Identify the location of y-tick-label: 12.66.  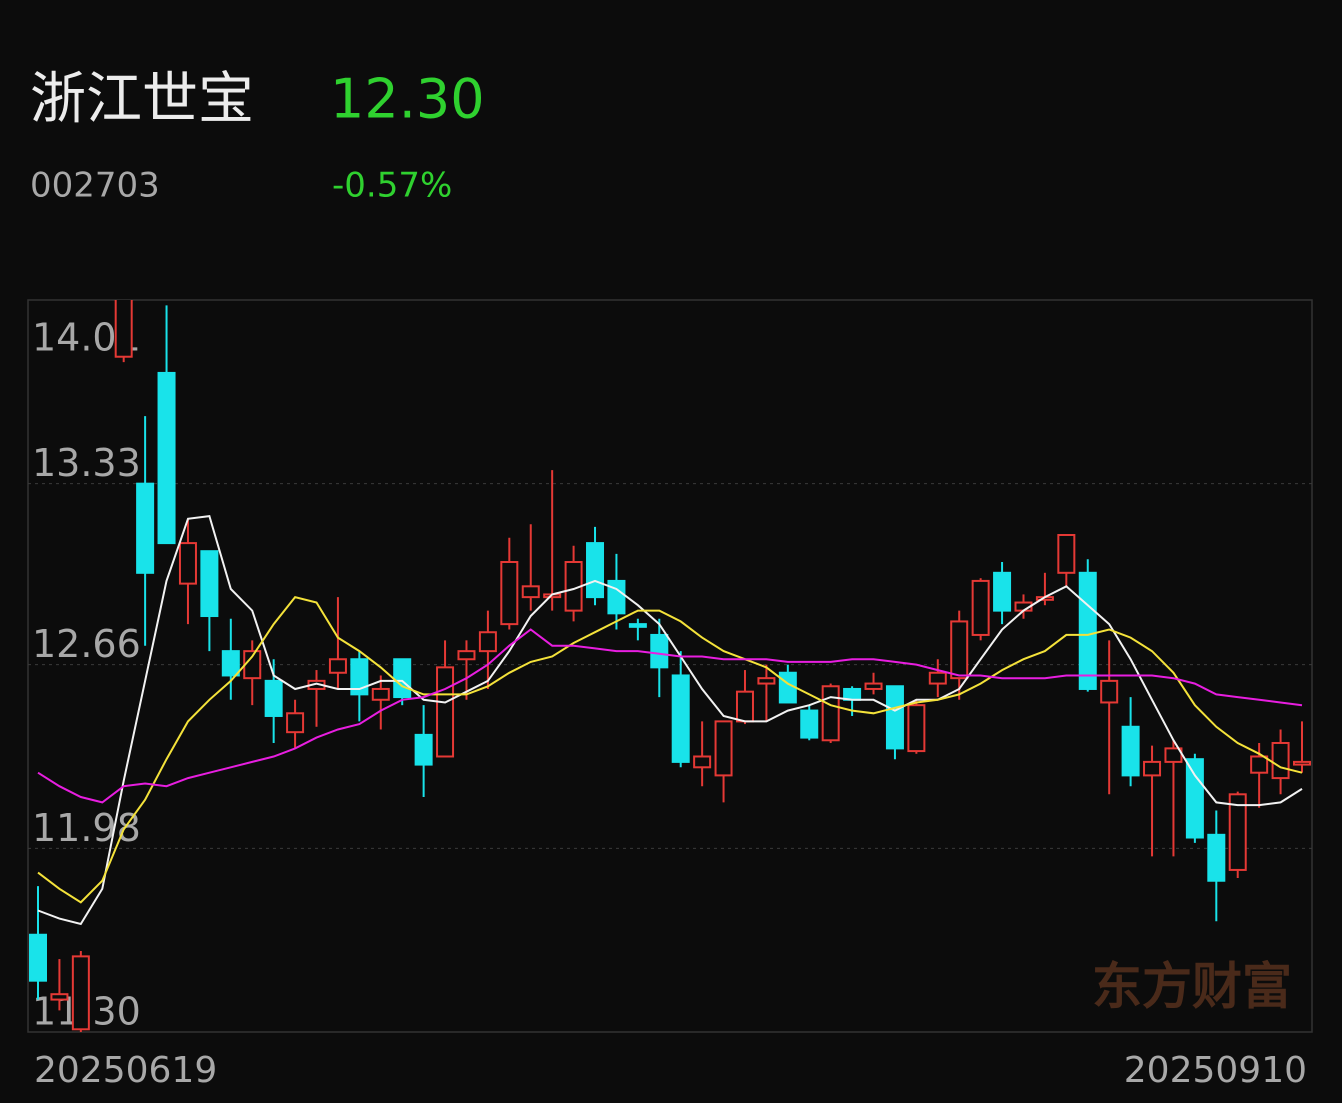
(86, 644).